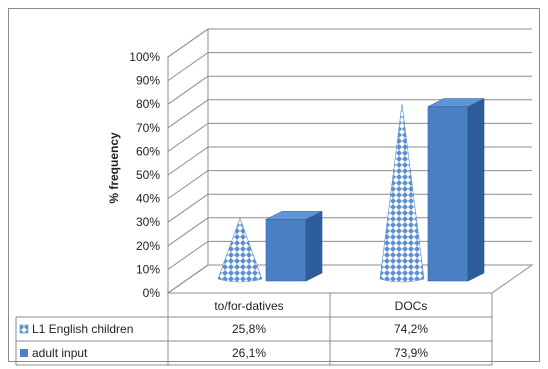 Image resolution: width=548 pixels, height=369 pixels. Describe the element at coordinates (148, 199) in the screenshot. I see `y-tick-label: 40%` at that location.